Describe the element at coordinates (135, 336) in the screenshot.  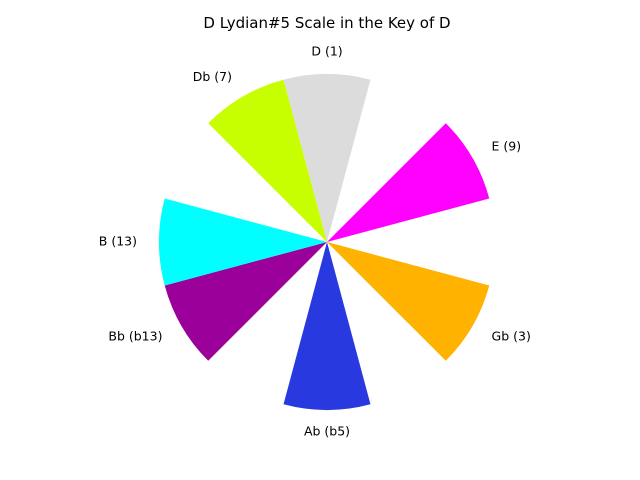
I see `slice-label-4: Bb (b13)` at that location.